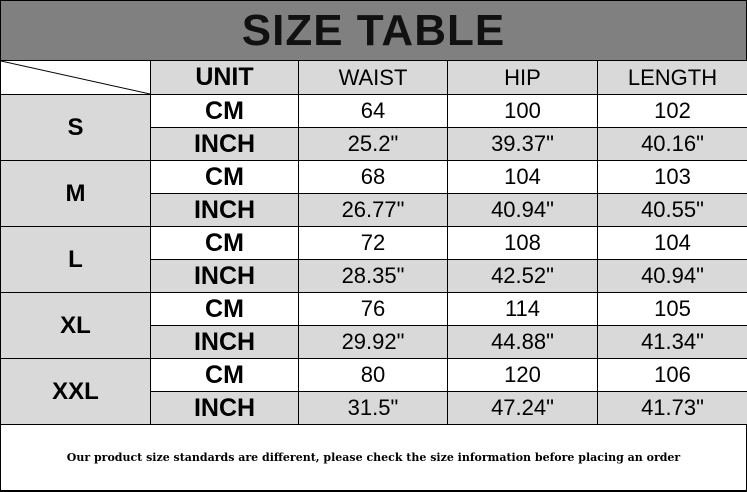 This screenshot has width=747, height=492. I want to click on size-label: S, so click(76, 128).